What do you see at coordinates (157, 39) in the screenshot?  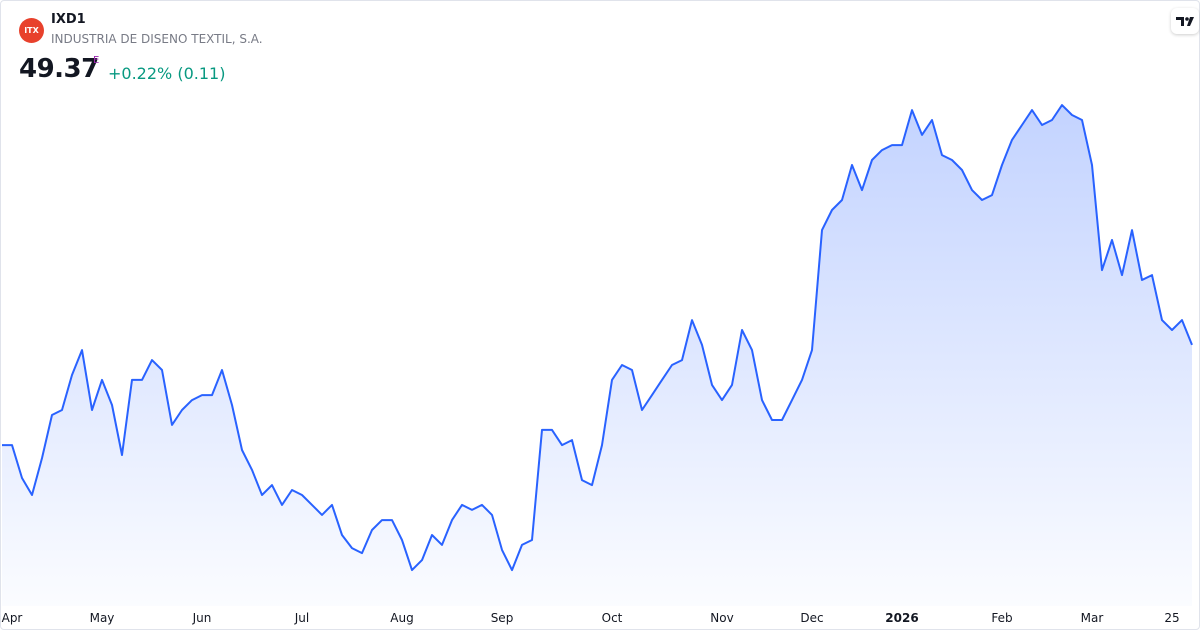 I see `company-name: INDUSTRIA DE DISENO TEXTIL, S.A.` at bounding box center [157, 39].